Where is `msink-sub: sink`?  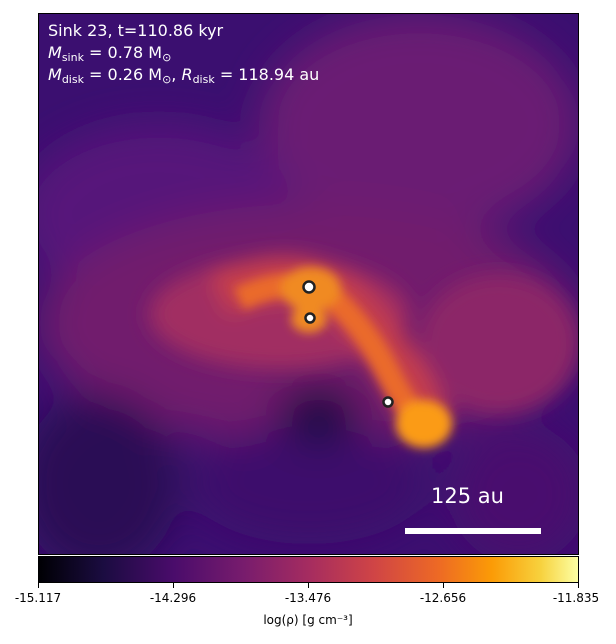
msink-sub: sink is located at coordinates (72, 57).